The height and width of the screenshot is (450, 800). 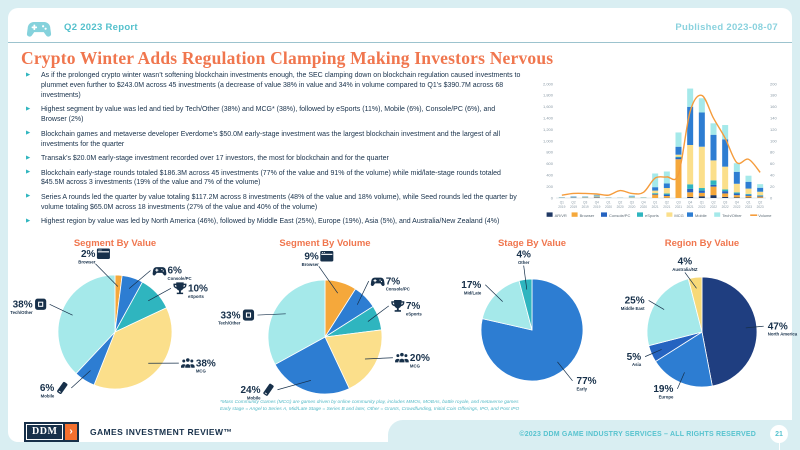 I want to click on chart-text: Other, so click(x=524, y=262).